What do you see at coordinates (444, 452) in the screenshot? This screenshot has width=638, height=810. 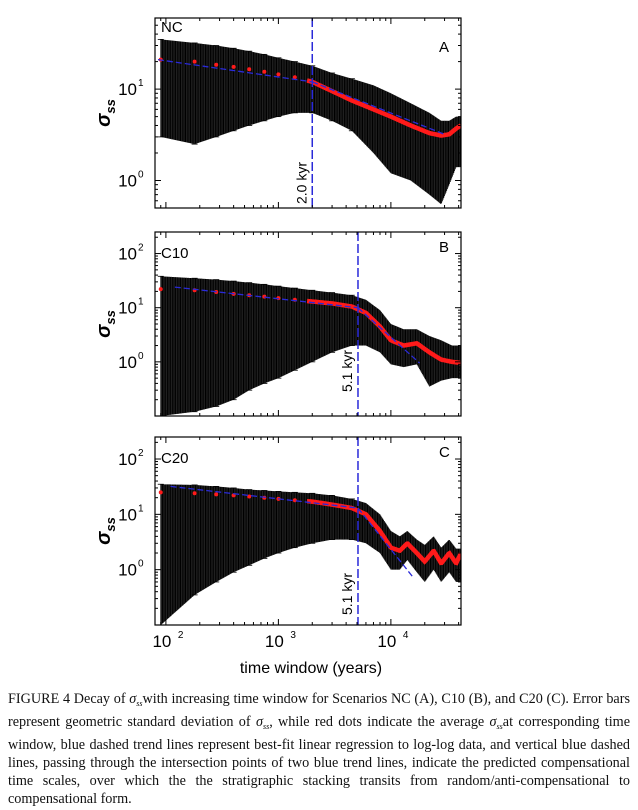 I see `panel-letter: C` at bounding box center [444, 452].